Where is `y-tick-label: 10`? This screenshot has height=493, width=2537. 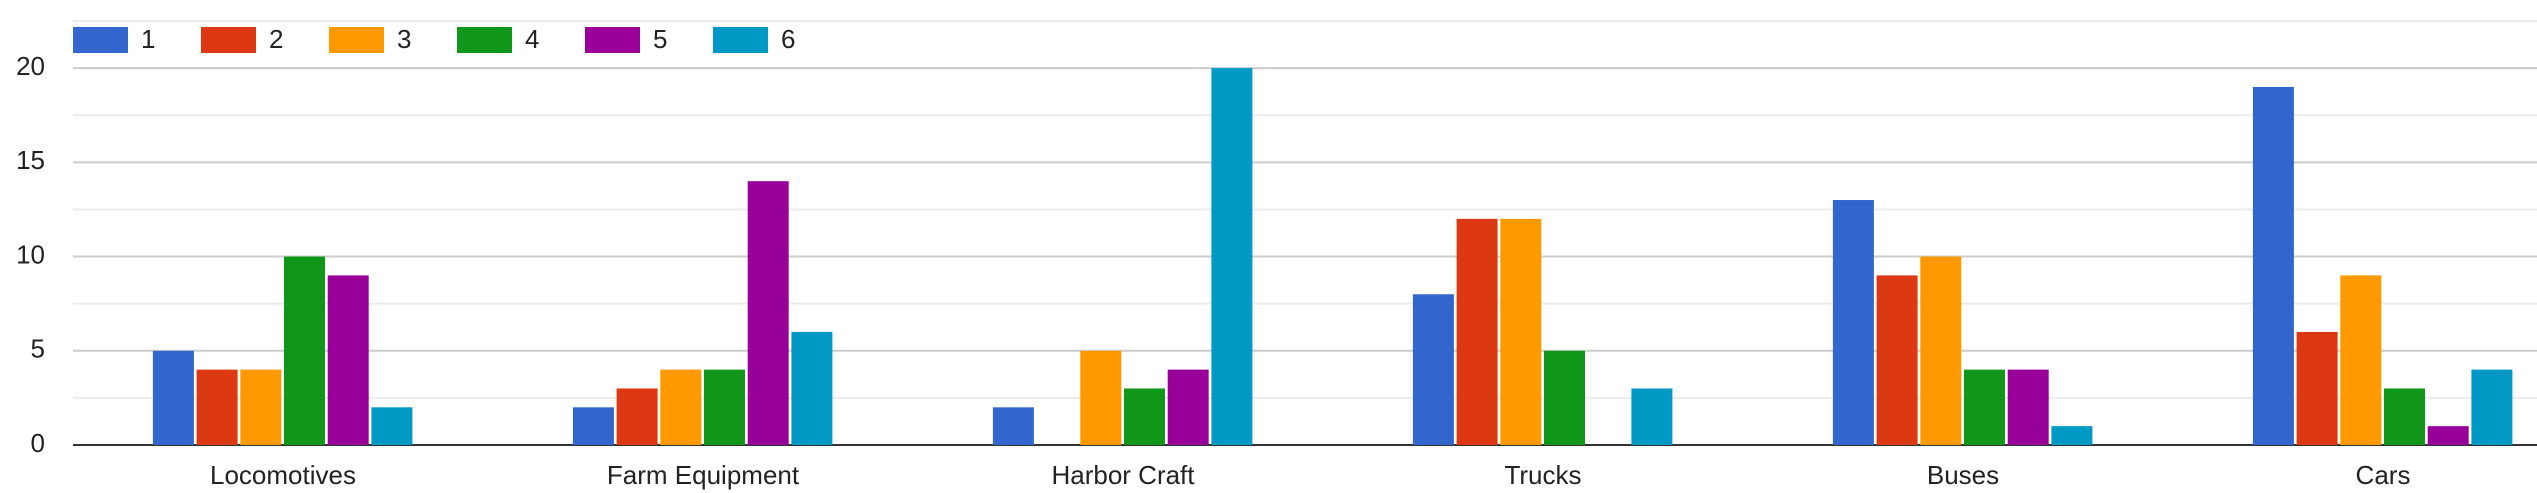
y-tick-label: 10 is located at coordinates (30, 254).